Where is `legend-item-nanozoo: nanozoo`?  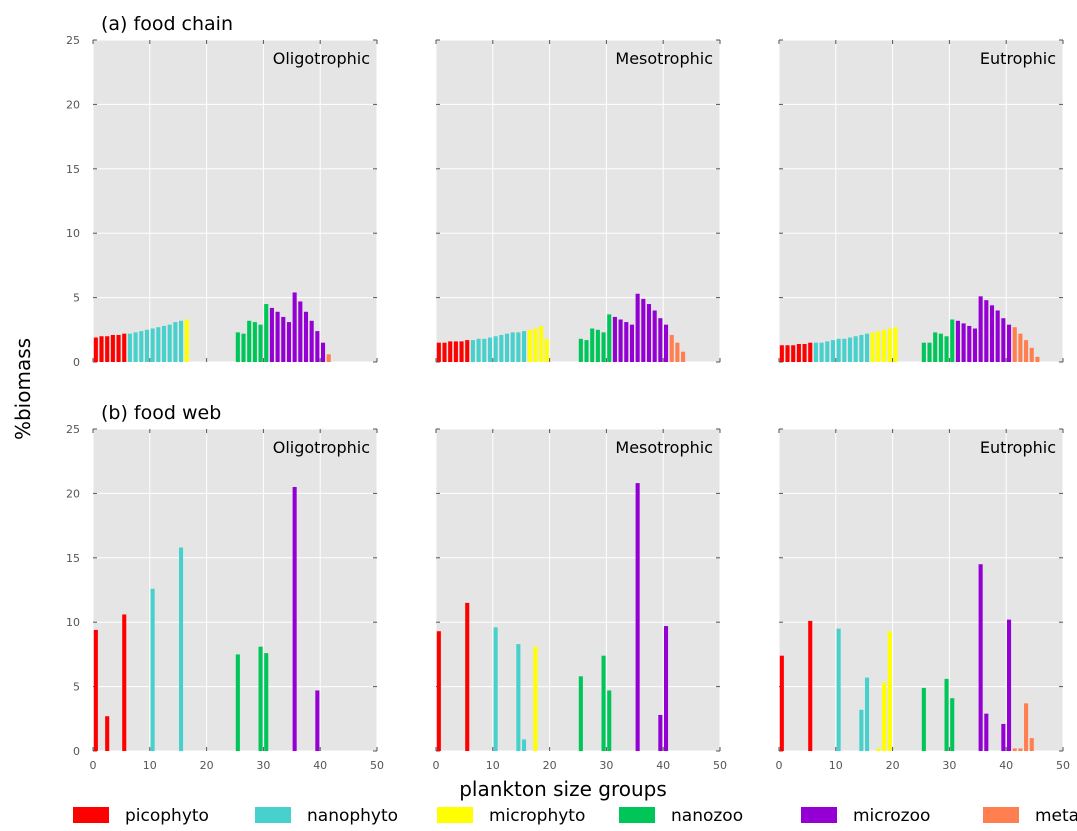 legend-item-nanozoo: nanozoo is located at coordinates (681, 816).